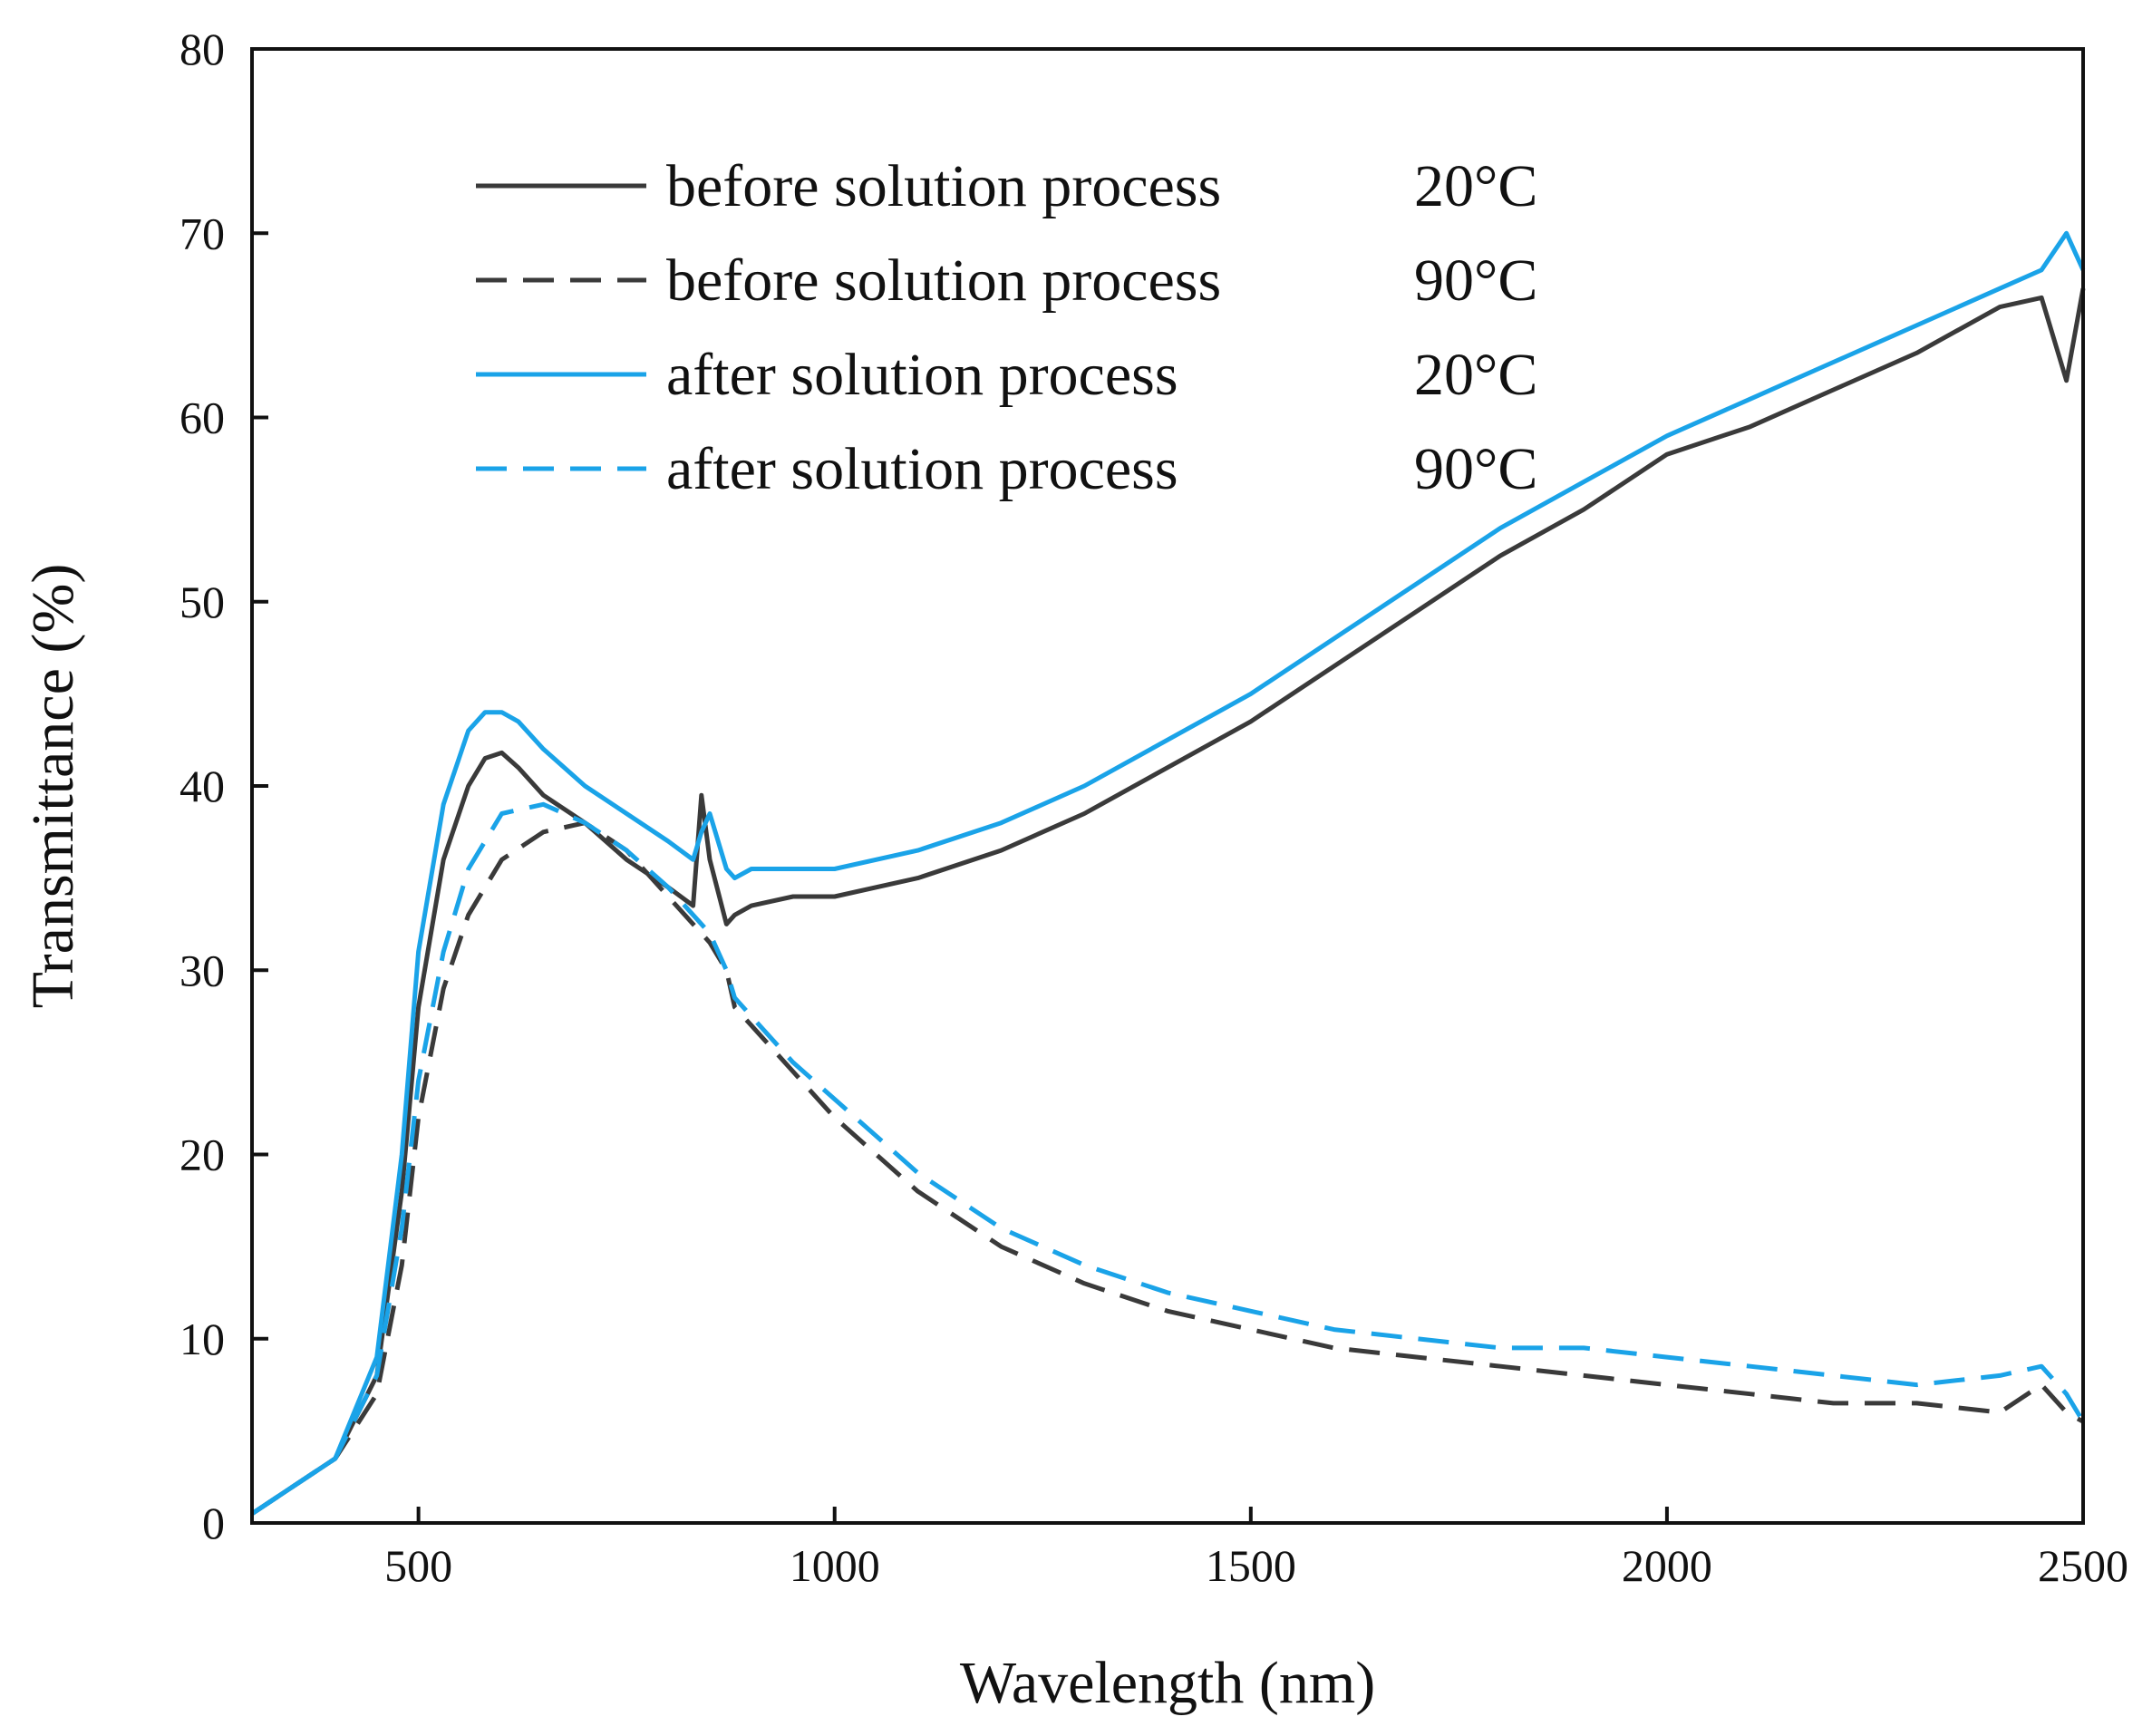 This screenshot has height=1736, width=2152. Describe the element at coordinates (835, 1565) in the screenshot. I see `x-tick-label: 1000` at that location.